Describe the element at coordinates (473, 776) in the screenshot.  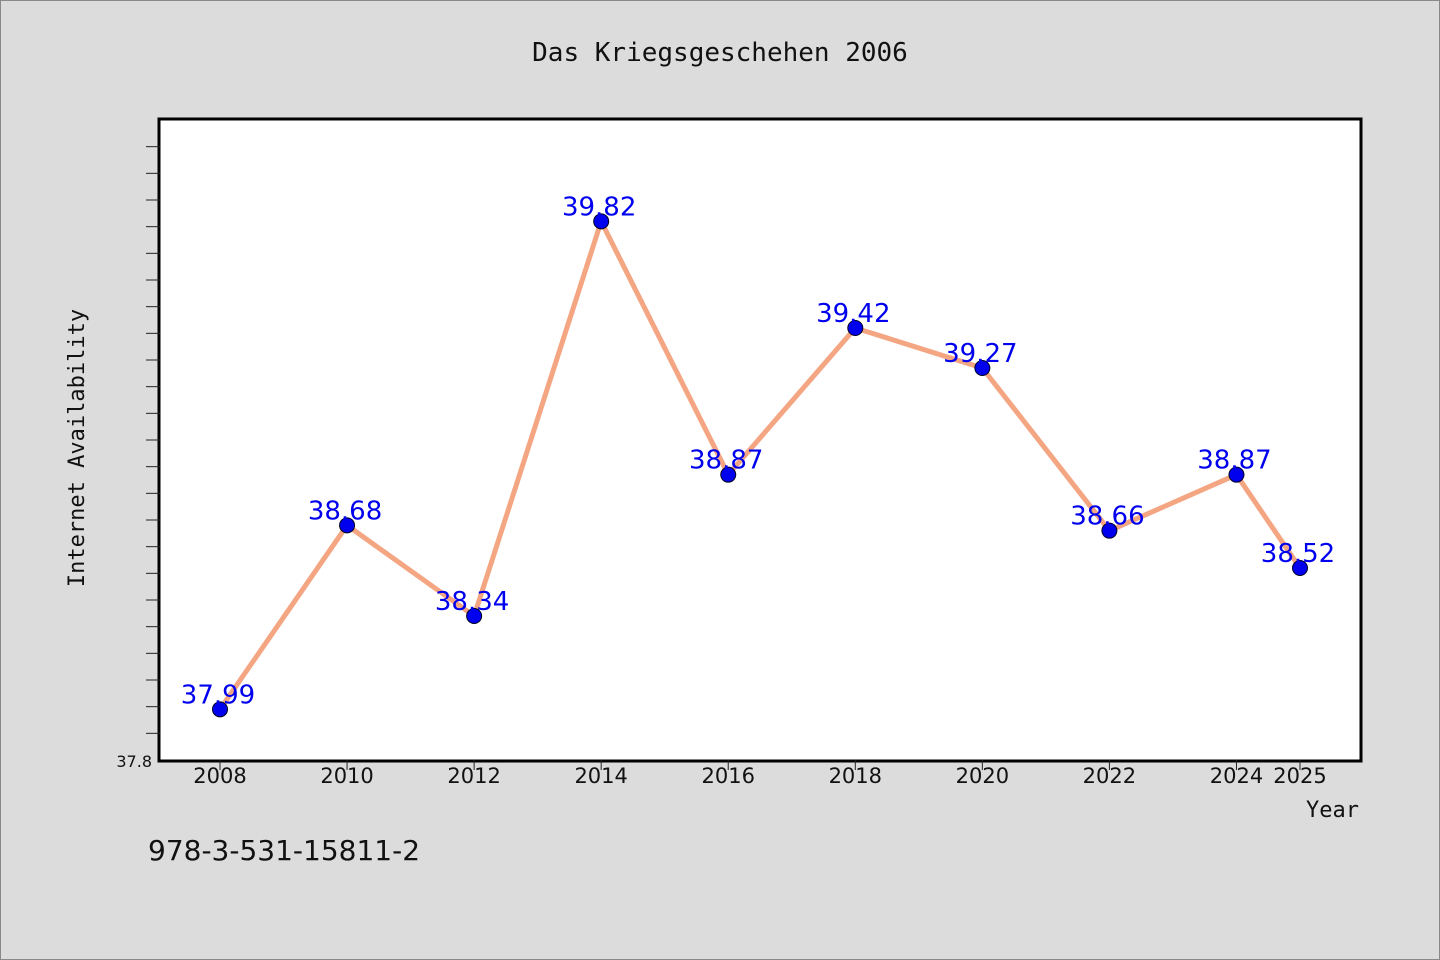
I see `x-tick-label: 2012` at that location.